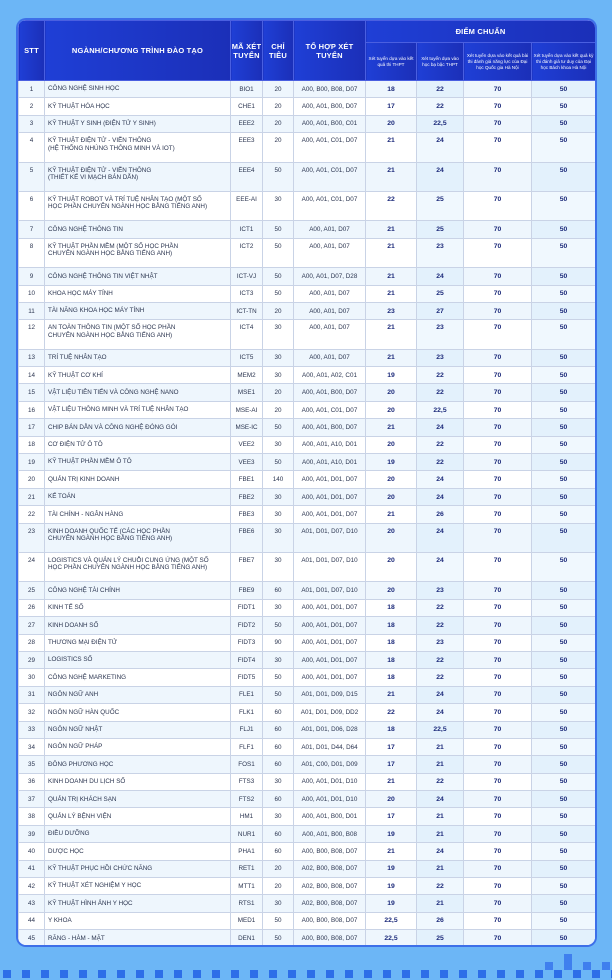  What do you see at coordinates (31, 608) in the screenshot?
I see `stt-cell: 26` at bounding box center [31, 608].